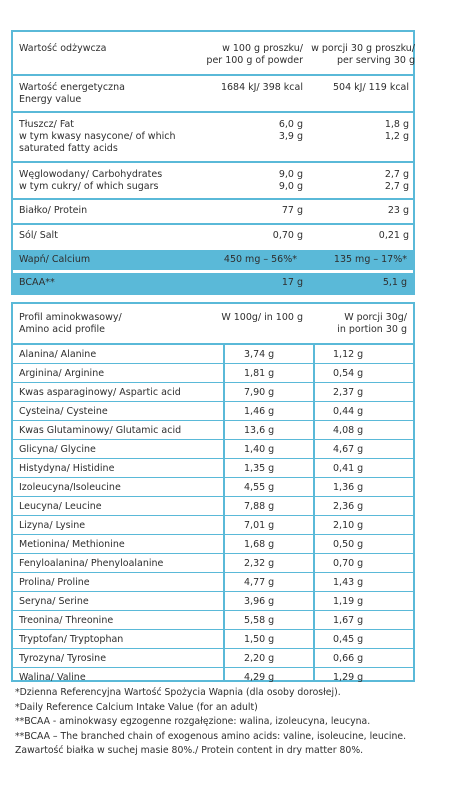  What do you see at coordinates (348, 639) in the screenshot?
I see `amino-value-portion: 0,45 g` at bounding box center [348, 639].